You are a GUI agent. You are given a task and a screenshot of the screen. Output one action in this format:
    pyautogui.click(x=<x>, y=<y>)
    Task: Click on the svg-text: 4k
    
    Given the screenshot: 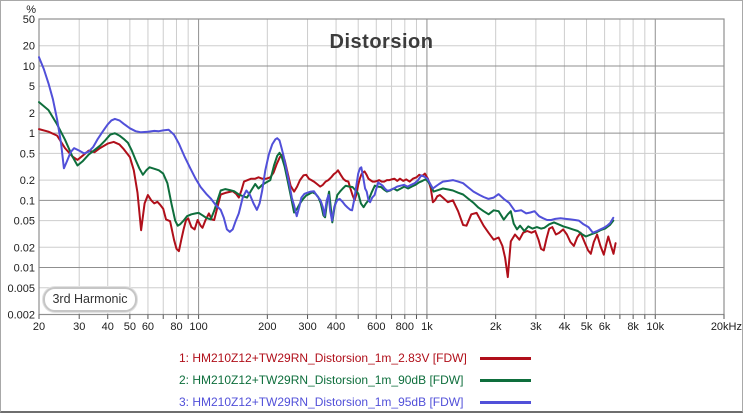 What is the action you would take?
    pyautogui.click(x=565, y=327)
    